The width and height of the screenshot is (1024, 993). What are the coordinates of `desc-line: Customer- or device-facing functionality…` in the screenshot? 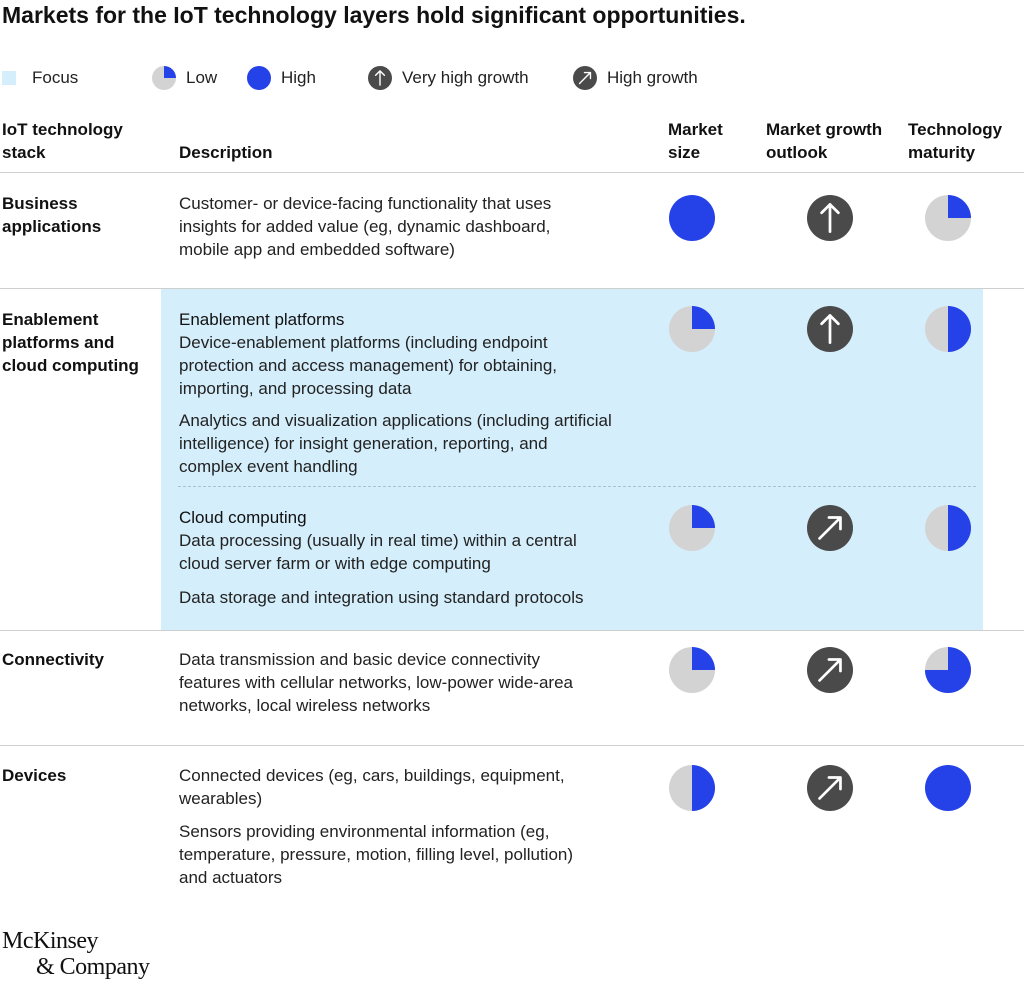 It's located at (365, 203).